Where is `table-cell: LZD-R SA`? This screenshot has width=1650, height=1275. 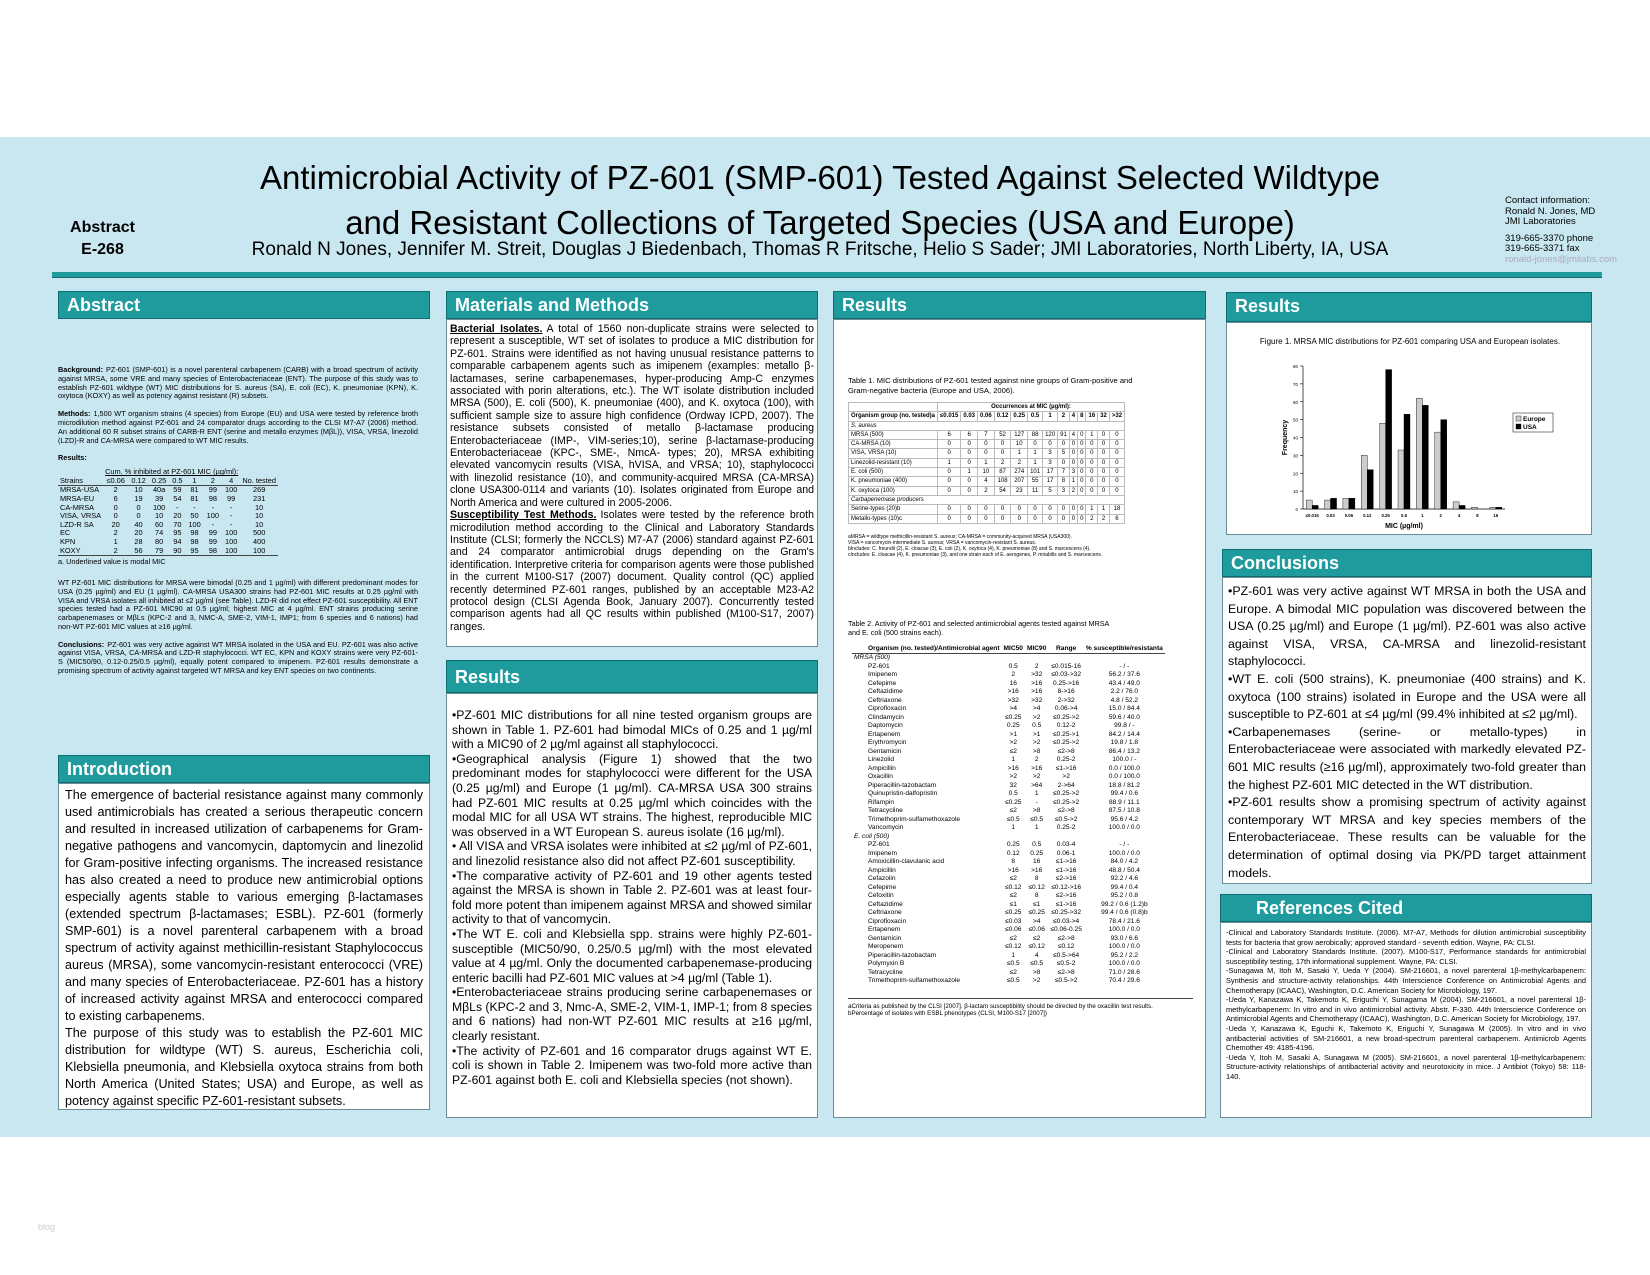
table-cell: LZD-R SA is located at coordinates (77, 524).